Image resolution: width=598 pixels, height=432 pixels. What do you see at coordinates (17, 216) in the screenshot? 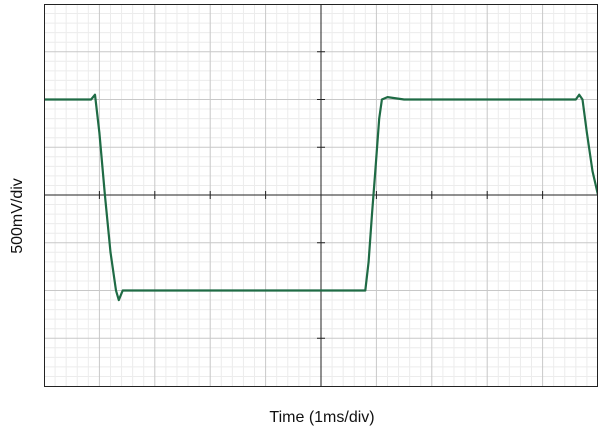
I see `y-axis-label: 500mV/div` at bounding box center [17, 216].